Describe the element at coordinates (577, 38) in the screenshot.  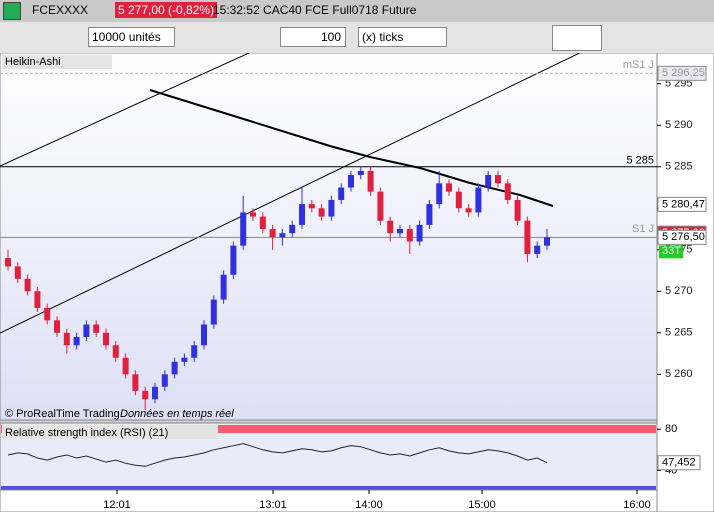
I see `chart-type-button` at that location.